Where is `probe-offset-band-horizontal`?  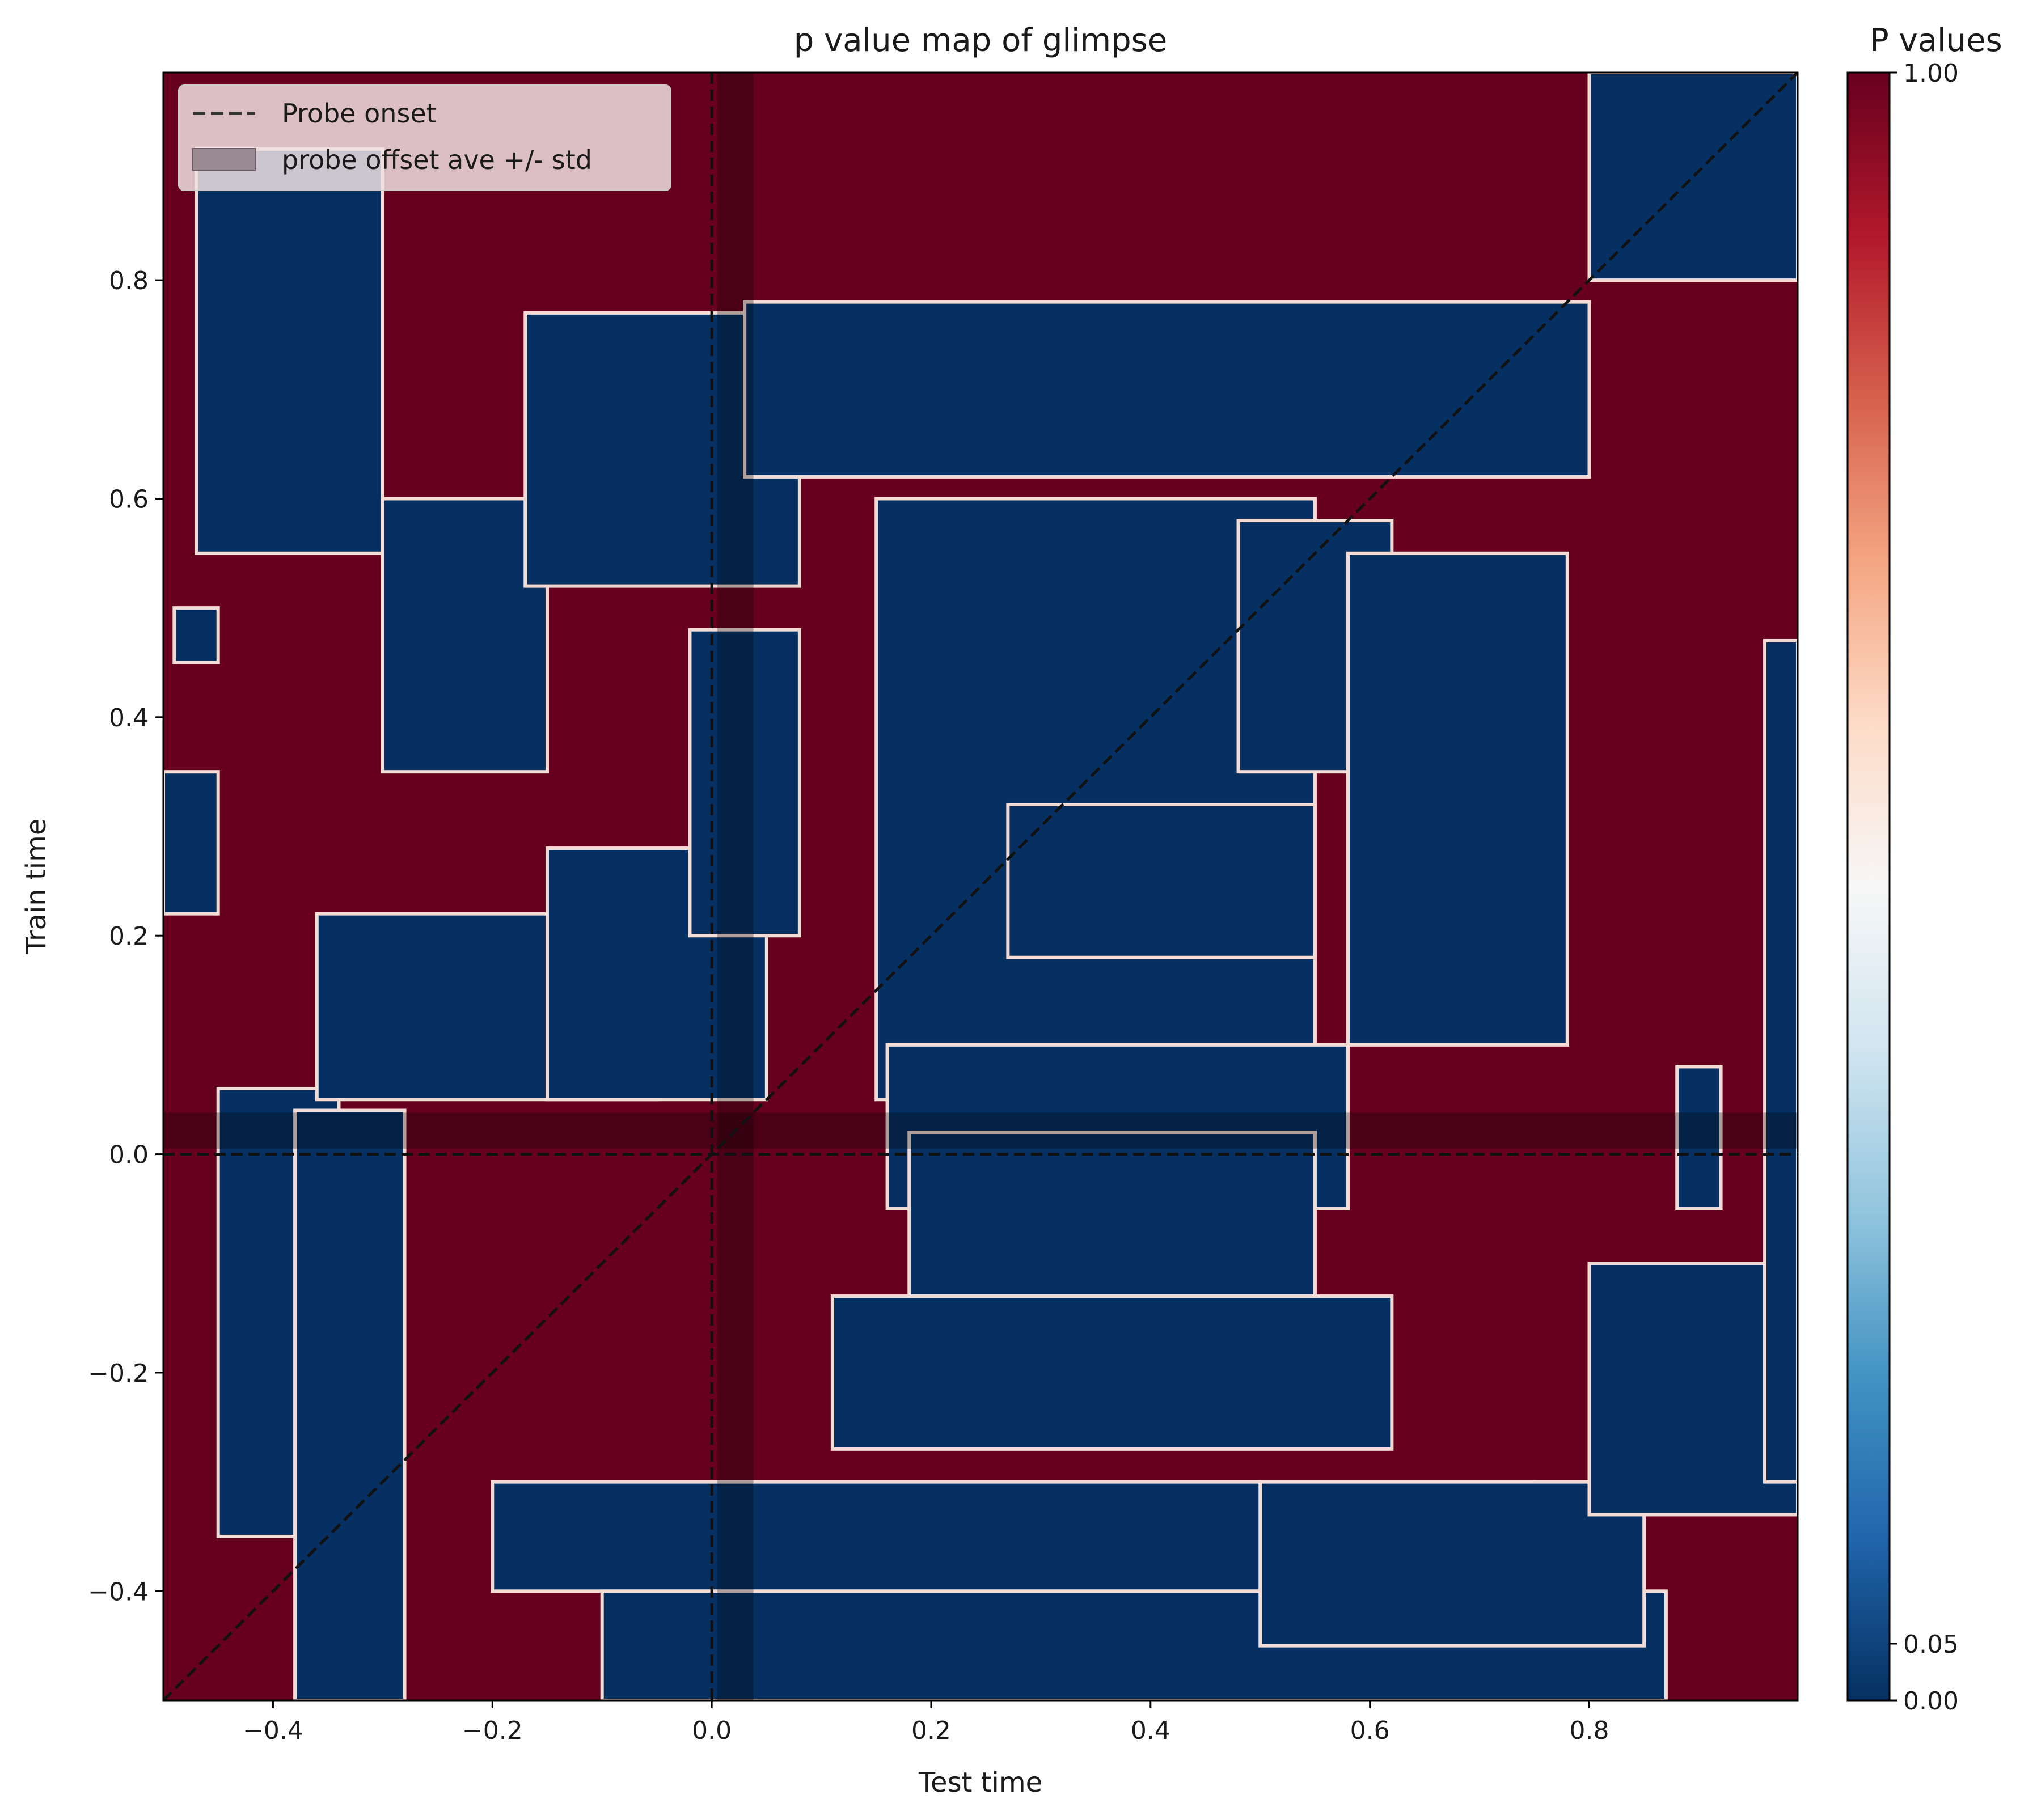
probe-offset-band-horizontal is located at coordinates (980, 1130).